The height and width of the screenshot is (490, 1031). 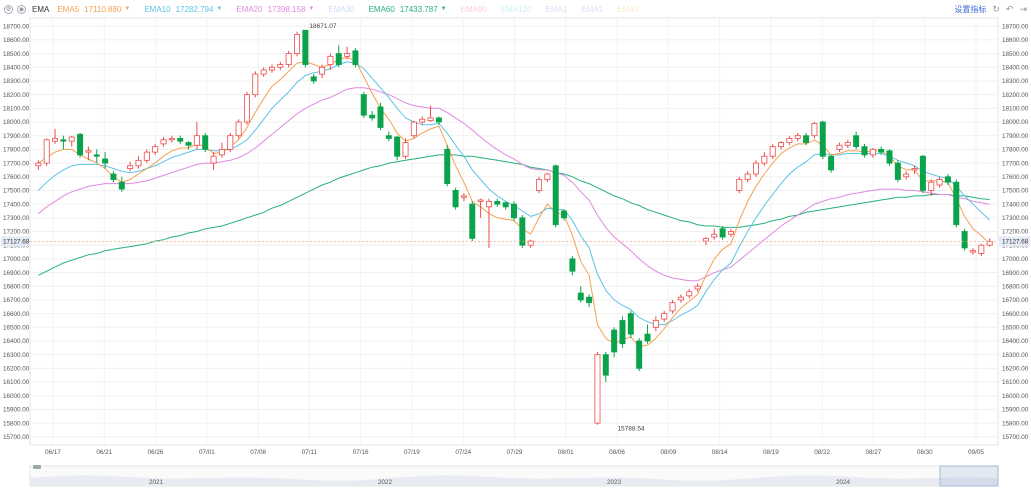 What do you see at coordinates (474, 9) in the screenshot?
I see `legend-item-ema90-5: EMA90` at bounding box center [474, 9].